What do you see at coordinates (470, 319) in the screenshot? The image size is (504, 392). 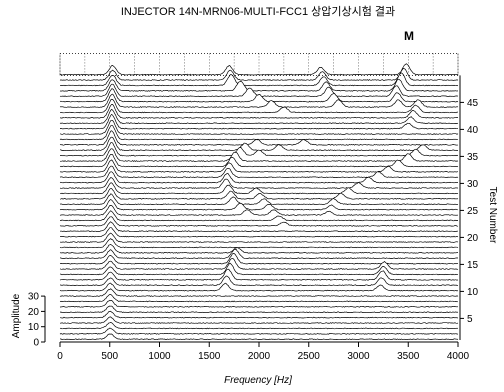 I see `test-tick-label: 5` at bounding box center [470, 319].